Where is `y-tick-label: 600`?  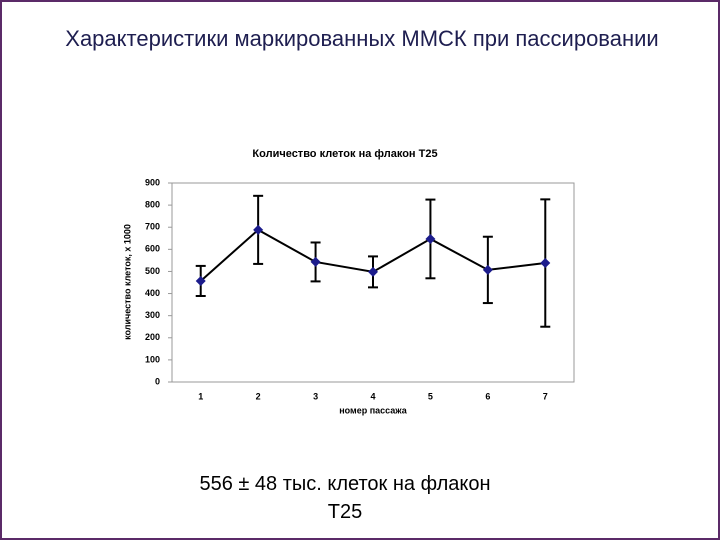
y-tick-label: 600 is located at coordinates (152, 249).